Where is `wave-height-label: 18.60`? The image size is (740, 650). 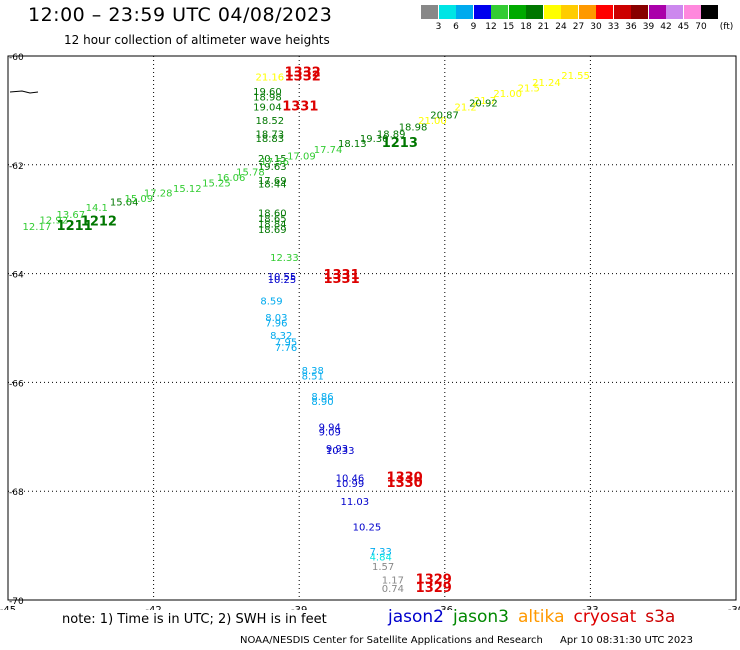 wave-height-label: 18.60 is located at coordinates (272, 213).